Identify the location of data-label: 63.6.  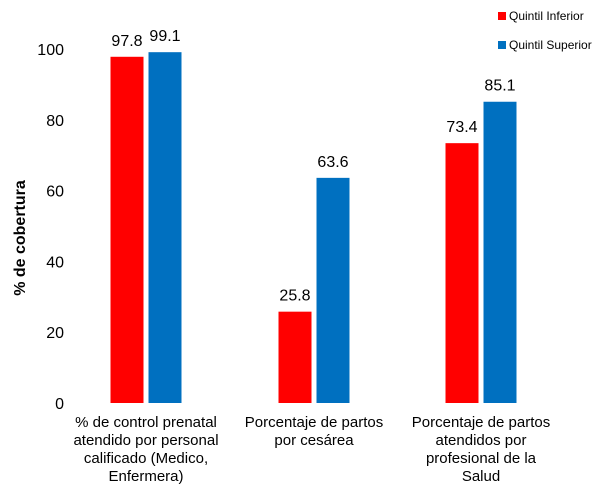
(332, 162).